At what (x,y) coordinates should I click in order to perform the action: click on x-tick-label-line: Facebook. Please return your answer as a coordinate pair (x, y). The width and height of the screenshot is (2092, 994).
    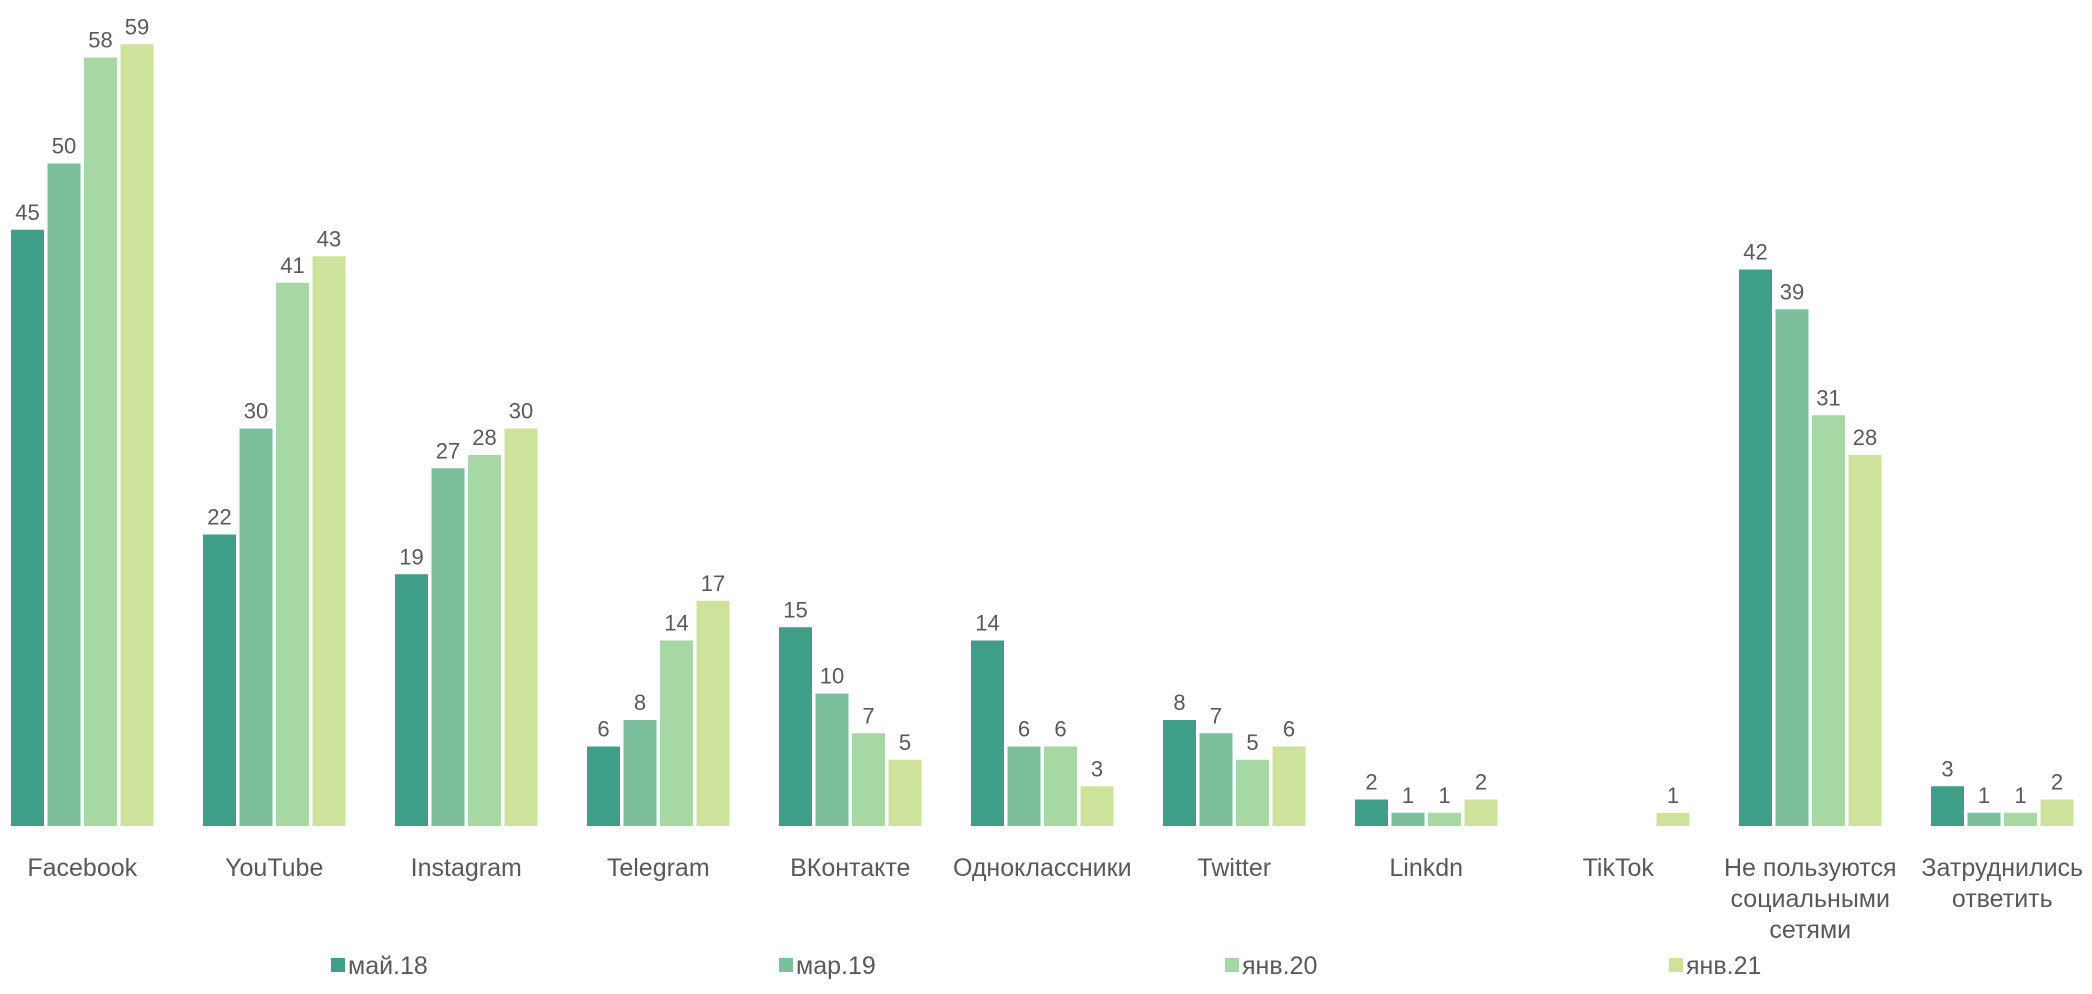
    Looking at the image, I should click on (82, 868).